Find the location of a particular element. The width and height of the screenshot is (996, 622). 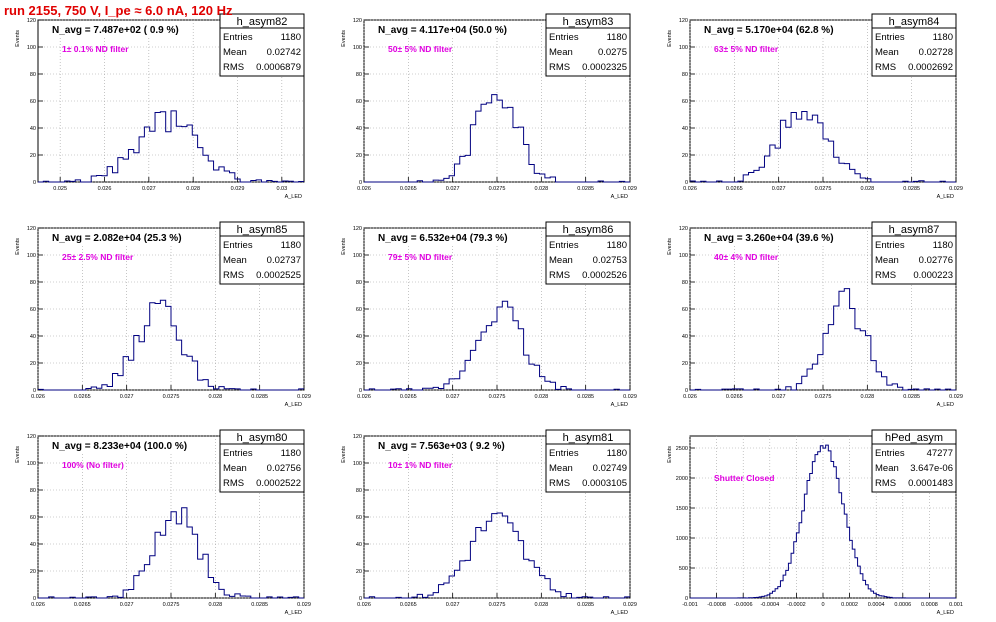

x-tick-label: -0.0002 is located at coordinates (796, 605).